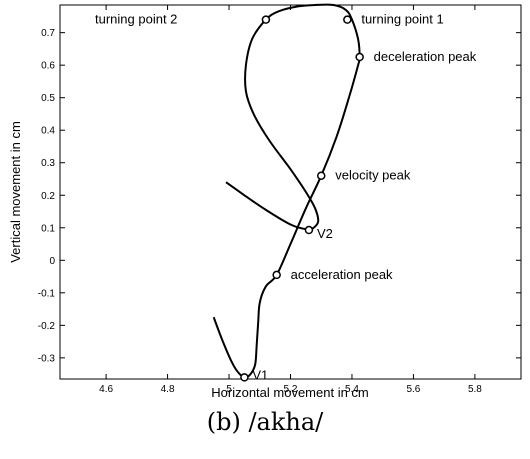 The image size is (530, 459). I want to click on x-tick-label: 5.2, so click(291, 389).